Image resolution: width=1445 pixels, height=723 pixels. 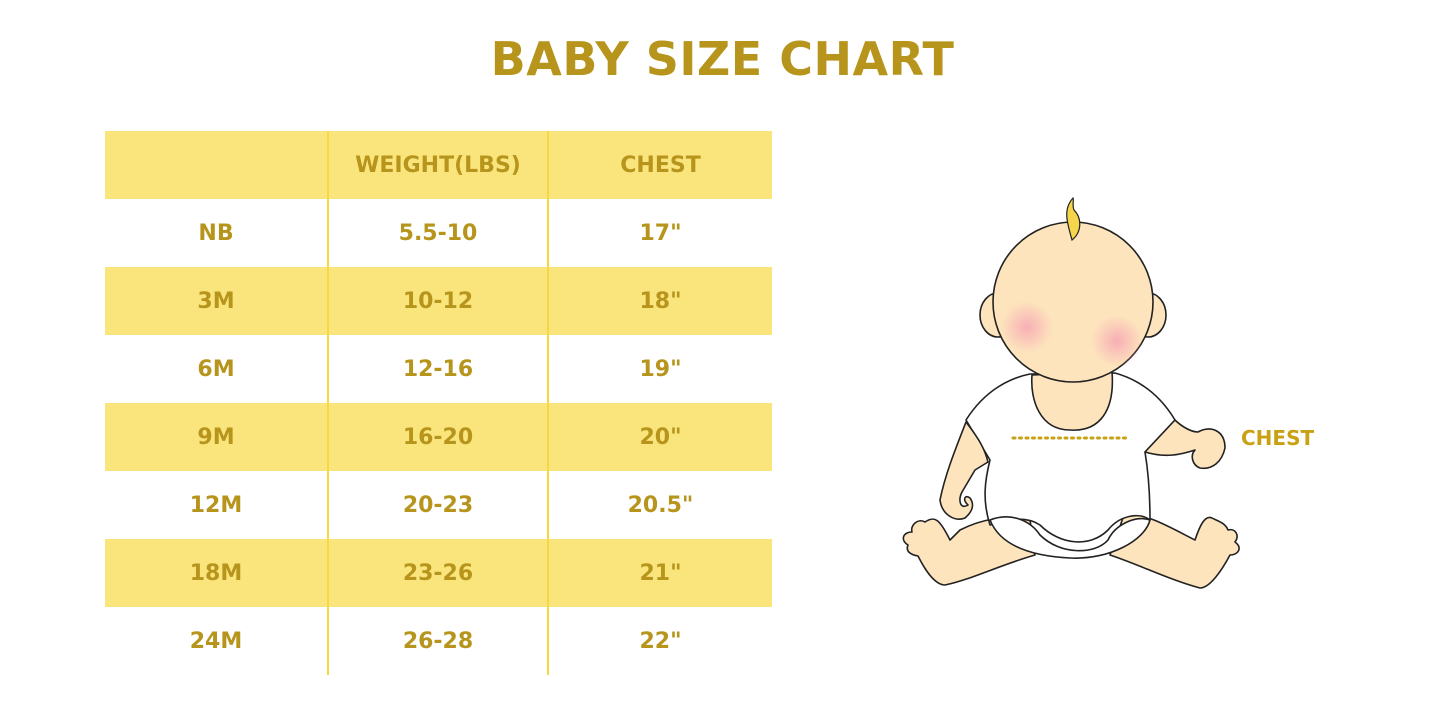 What do you see at coordinates (660, 369) in the screenshot?
I see `chest-cell: 19"` at bounding box center [660, 369].